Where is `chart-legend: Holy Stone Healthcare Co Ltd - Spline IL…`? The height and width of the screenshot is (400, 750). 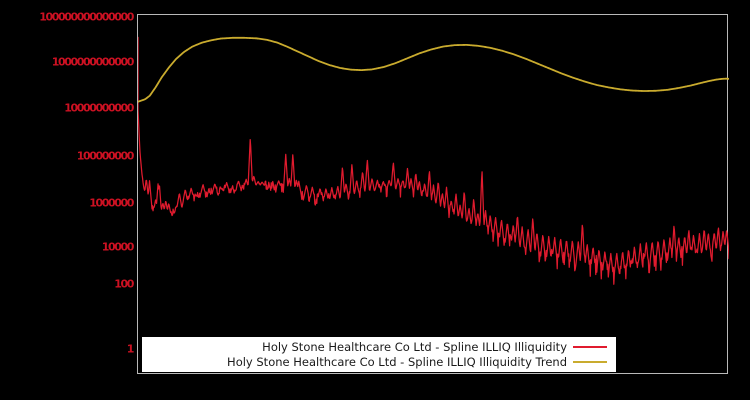 chart-legend: Holy Stone Healthcare Co Ltd - Spline IL… is located at coordinates (379, 354).